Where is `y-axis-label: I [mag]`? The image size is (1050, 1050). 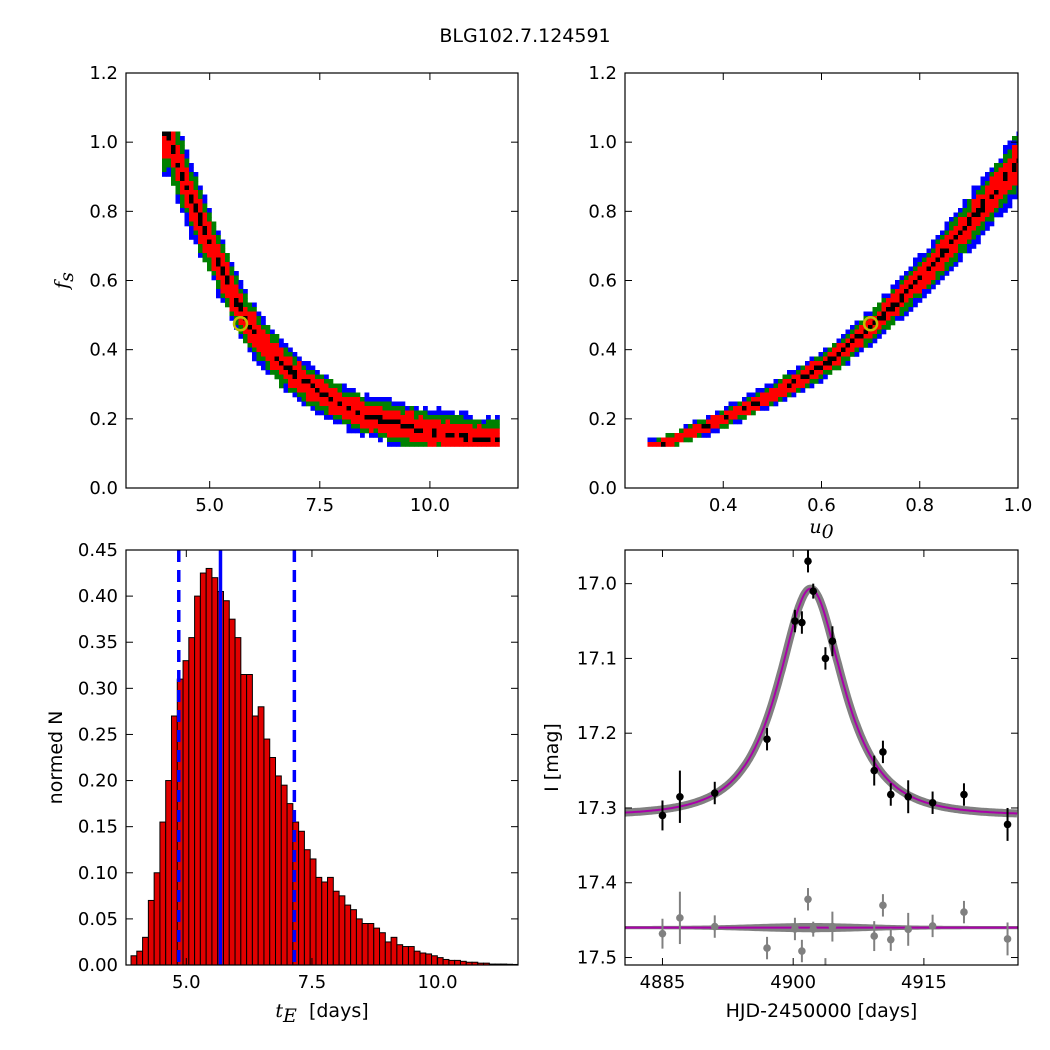
y-axis-label: I [mag] is located at coordinates (552, 757).